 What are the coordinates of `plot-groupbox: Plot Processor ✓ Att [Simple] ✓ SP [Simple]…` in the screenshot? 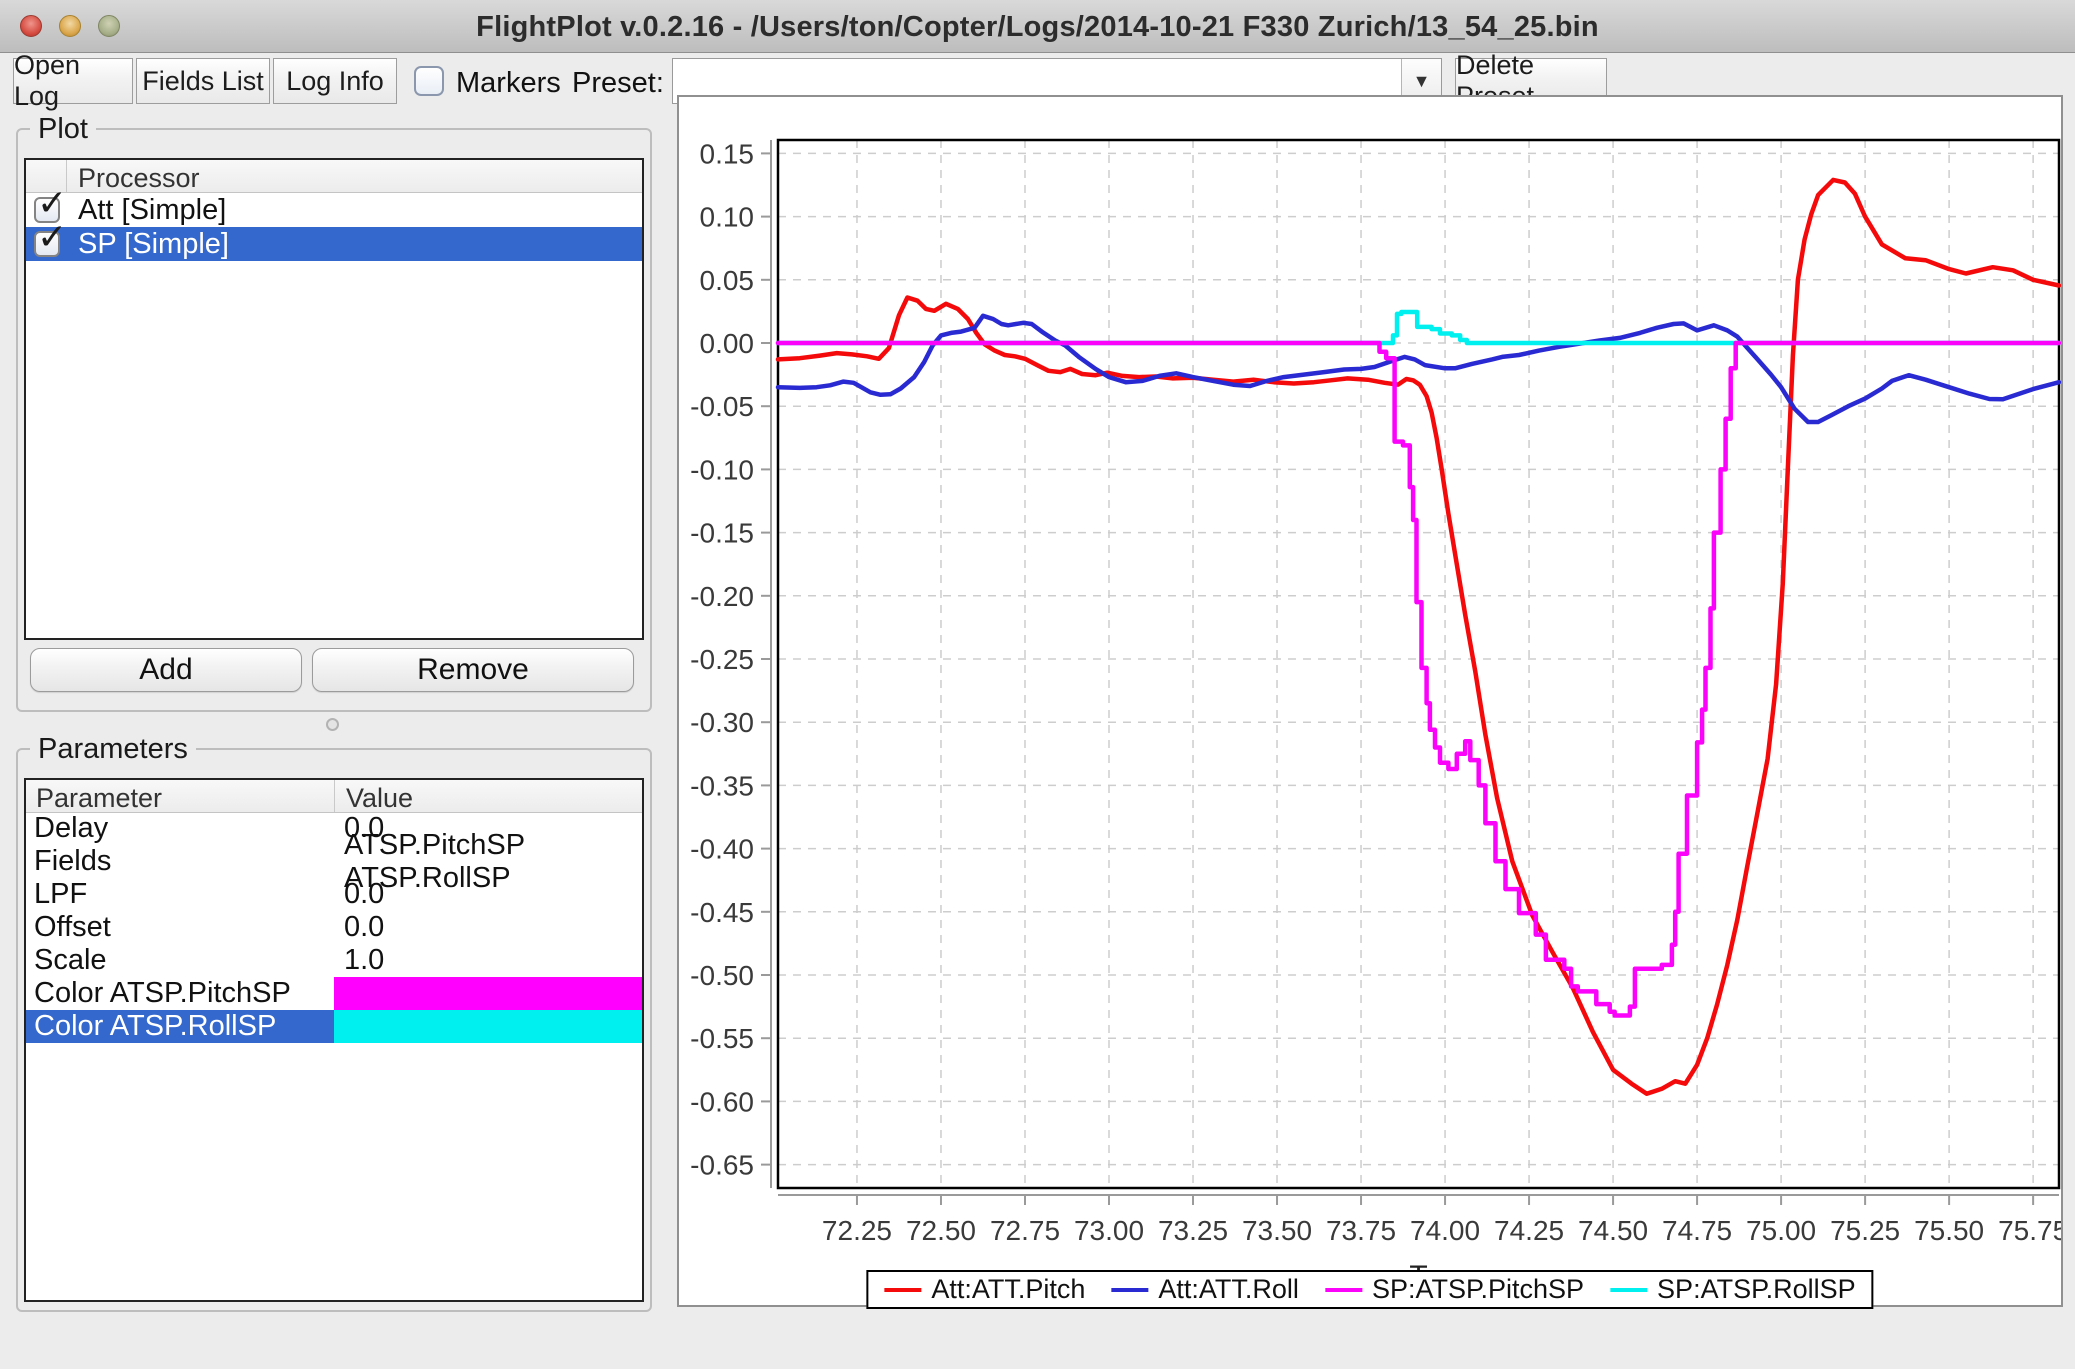 It's located at (334, 412).